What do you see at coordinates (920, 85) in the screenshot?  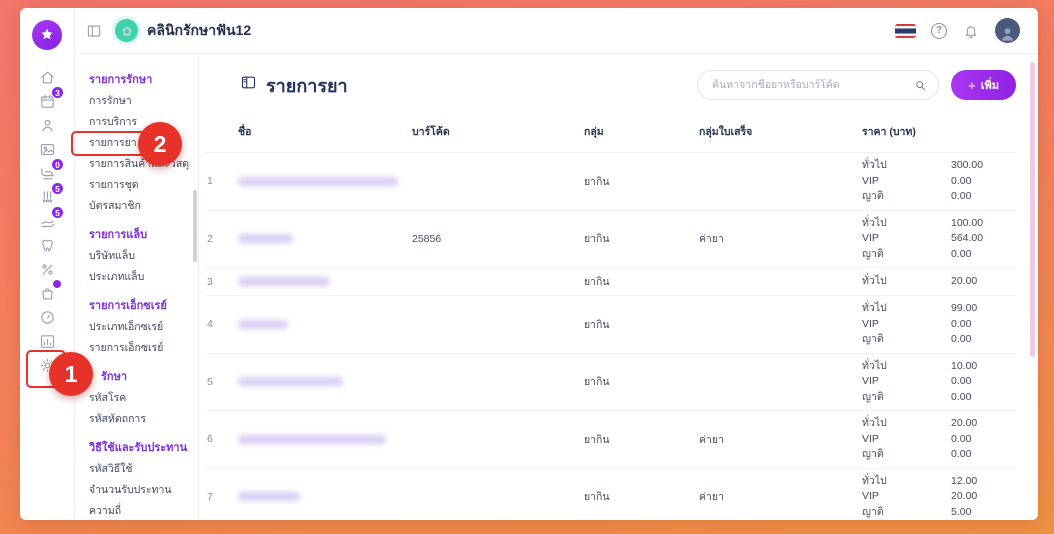 I see `search-icon` at bounding box center [920, 85].